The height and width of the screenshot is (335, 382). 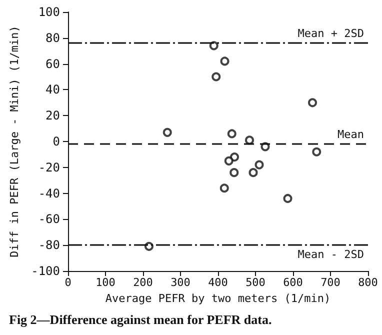 What do you see at coordinates (331, 255) in the screenshot?
I see `ref-line-label: Mean - 2SD` at bounding box center [331, 255].